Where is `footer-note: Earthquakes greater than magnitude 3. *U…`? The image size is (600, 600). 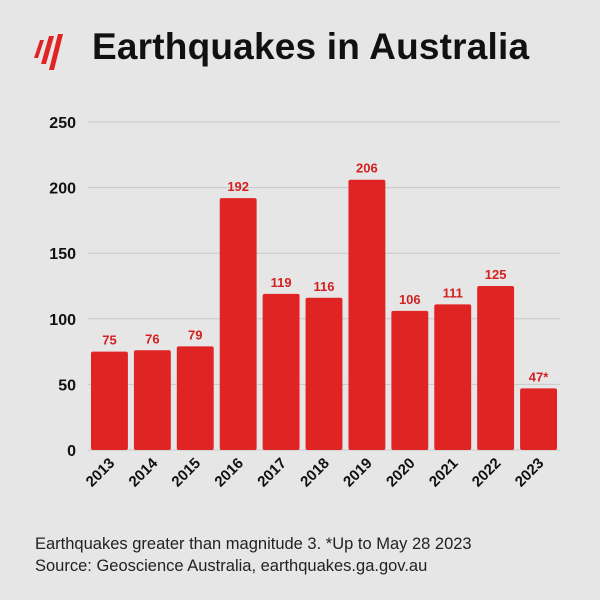
footer-note: Earthquakes greater than magnitude 3. *U… is located at coordinates (253, 544).